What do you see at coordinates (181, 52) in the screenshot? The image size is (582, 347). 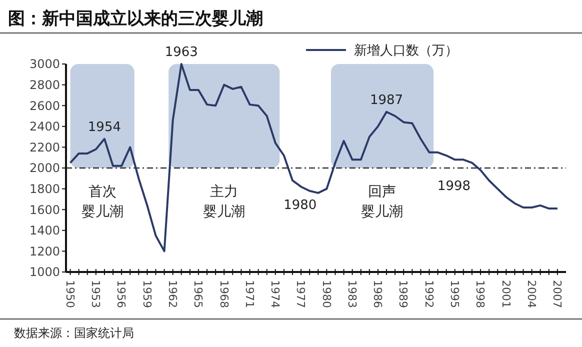 I see `annotation: 1963` at bounding box center [181, 52].